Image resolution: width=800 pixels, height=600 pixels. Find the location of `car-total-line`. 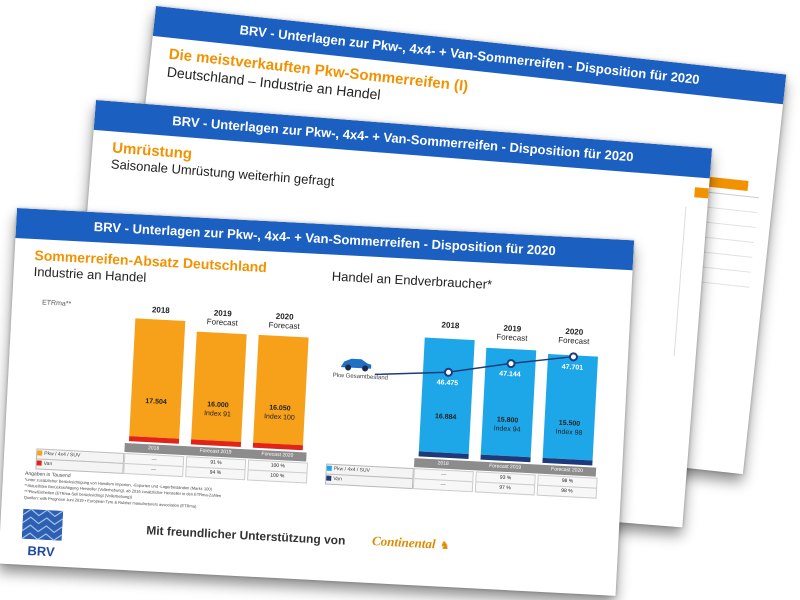

car-total-line is located at coordinates (474, 365).